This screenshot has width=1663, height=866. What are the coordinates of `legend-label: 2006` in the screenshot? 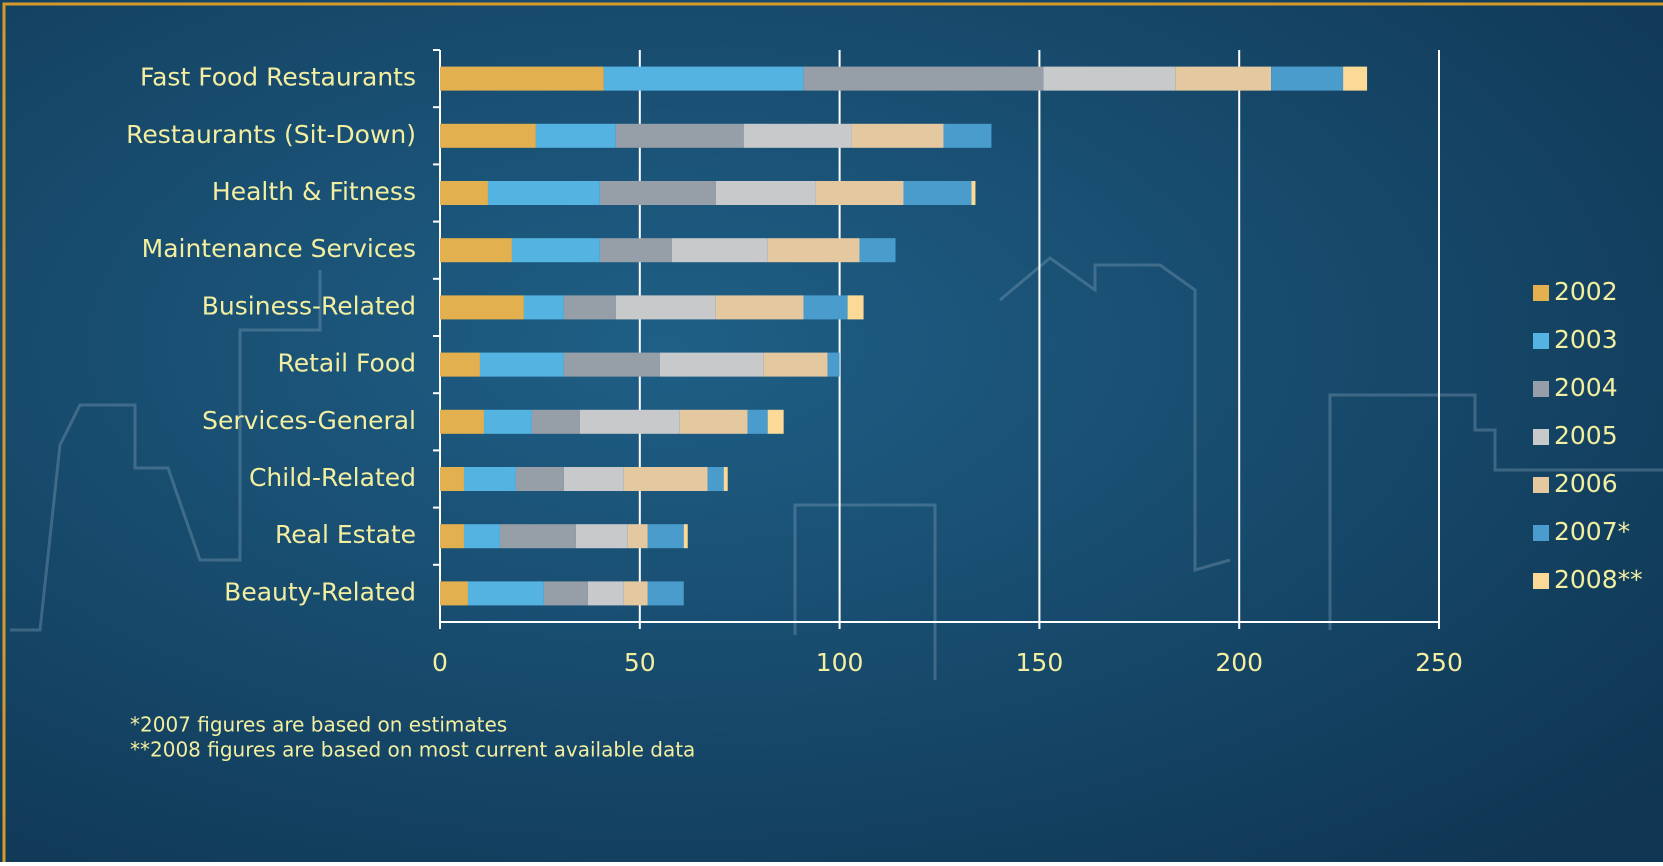 It's located at (1586, 483).